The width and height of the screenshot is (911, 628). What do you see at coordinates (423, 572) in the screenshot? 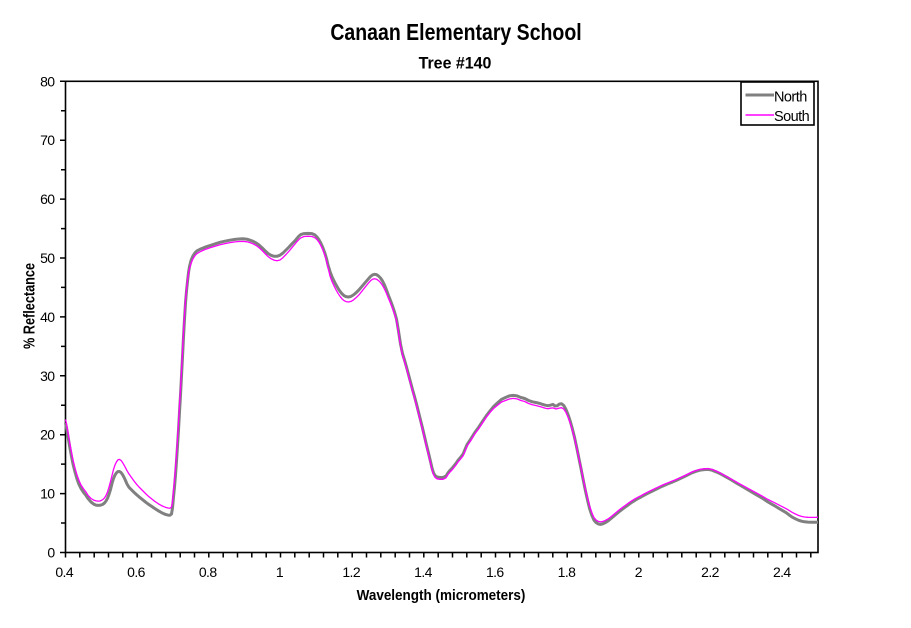
I see `svg-text: 1.4` at bounding box center [423, 572].